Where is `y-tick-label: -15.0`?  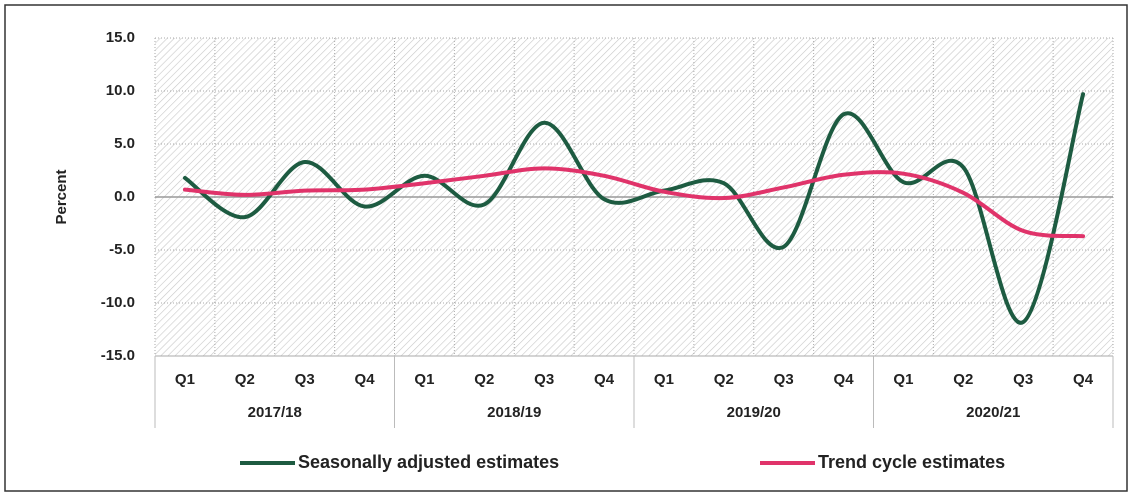
y-tick-label: -15.0 is located at coordinates (118, 355).